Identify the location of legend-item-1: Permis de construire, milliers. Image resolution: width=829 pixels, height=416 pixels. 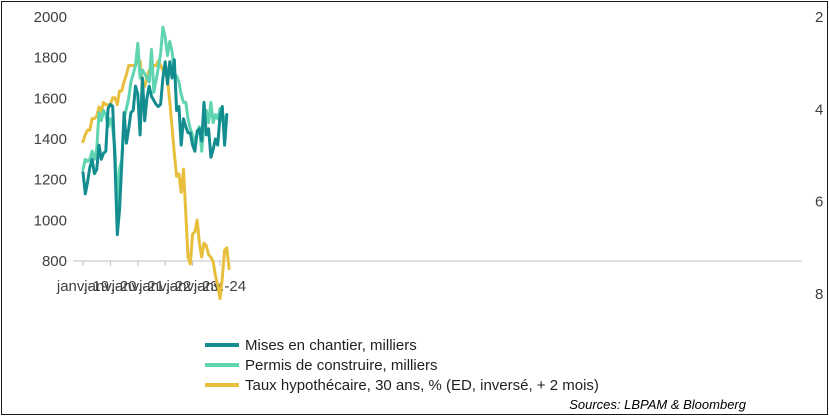
(321, 365).